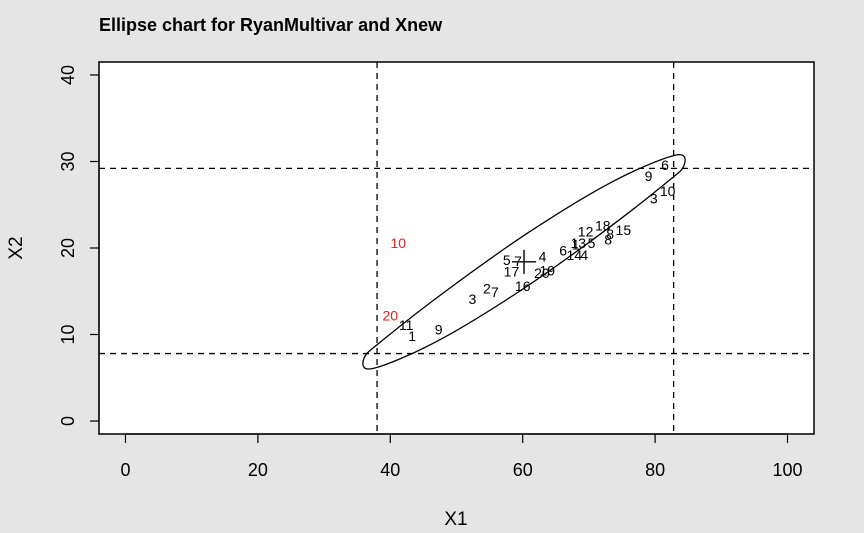 This screenshot has width=864, height=533. Describe the element at coordinates (461, 456) in the screenshot. I see `x-axis: 0 20 40 60 80 100` at that location.